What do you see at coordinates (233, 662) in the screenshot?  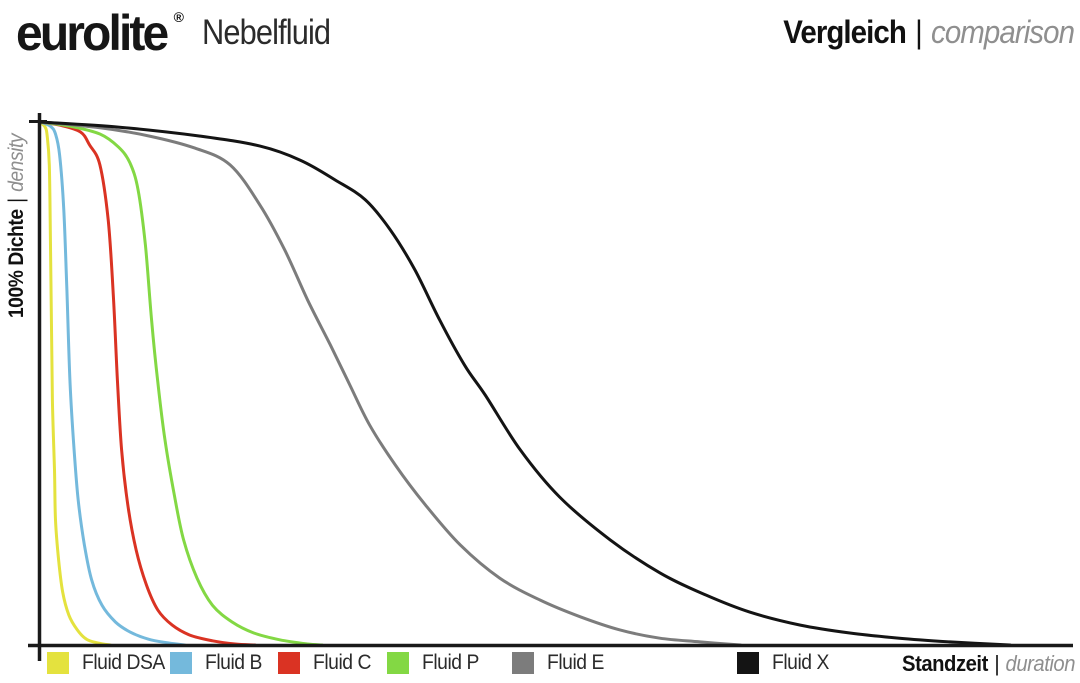 I see `legend-label-fluid-b: Fluid B` at bounding box center [233, 662].